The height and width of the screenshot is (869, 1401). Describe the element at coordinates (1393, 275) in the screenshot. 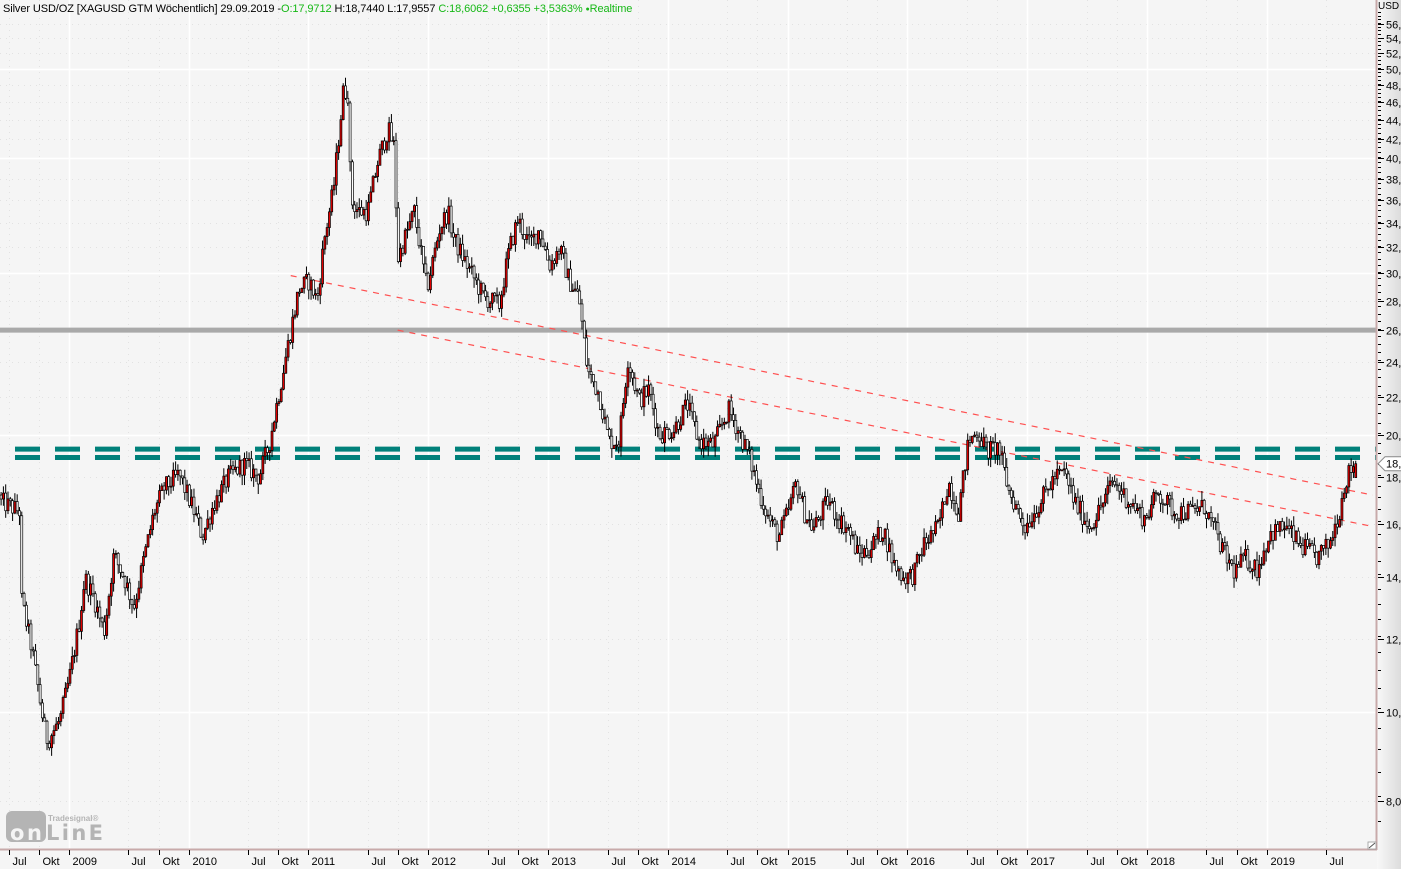

I see `price-tick-label: 30,00` at that location.